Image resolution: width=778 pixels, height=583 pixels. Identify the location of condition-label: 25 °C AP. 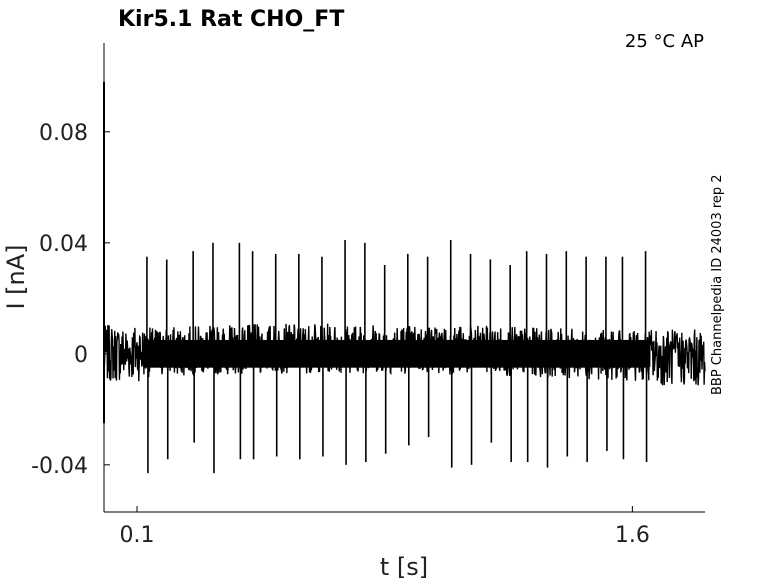
(664, 41).